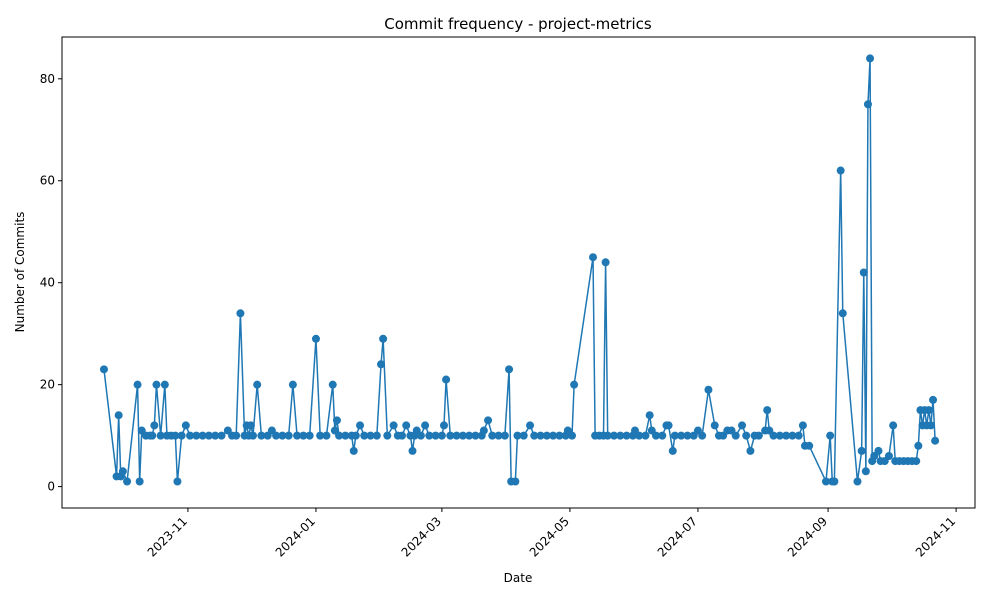  I want to click on y-tick-label: 0, so click(51, 487).